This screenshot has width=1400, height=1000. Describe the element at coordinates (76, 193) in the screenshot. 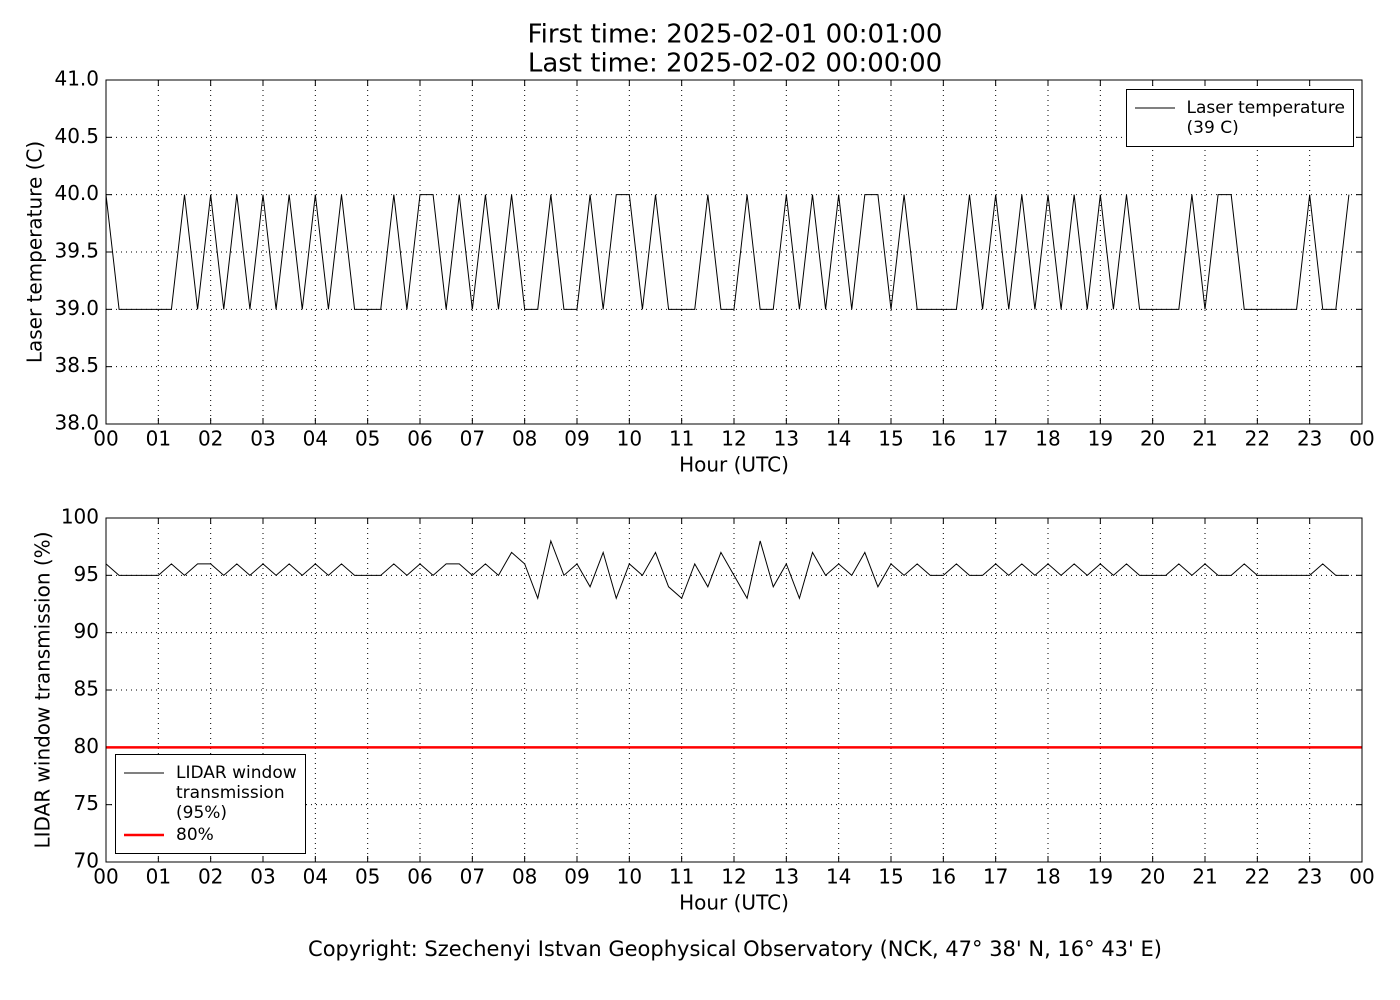

I see `y-tick-label: 40.0` at that location.